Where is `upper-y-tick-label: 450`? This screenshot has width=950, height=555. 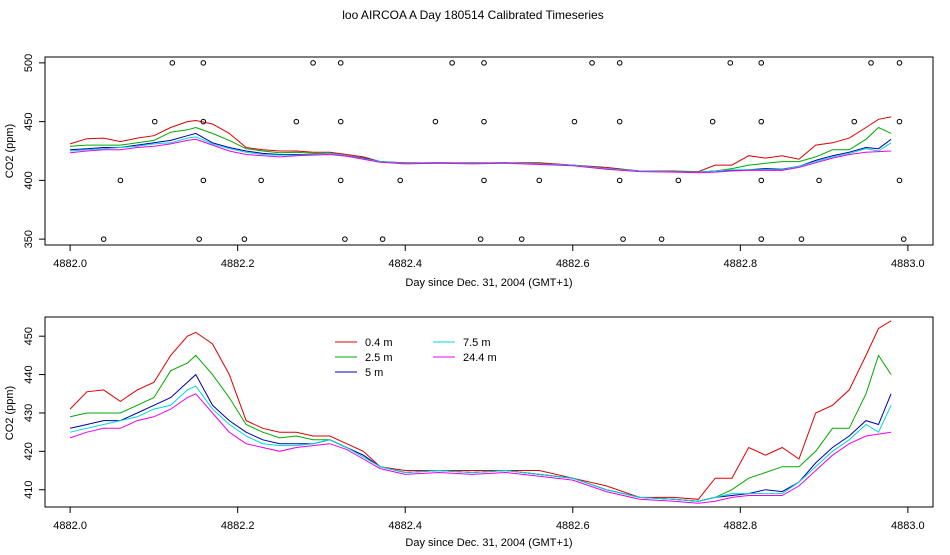
upper-y-tick-label: 450 is located at coordinates (29, 121).